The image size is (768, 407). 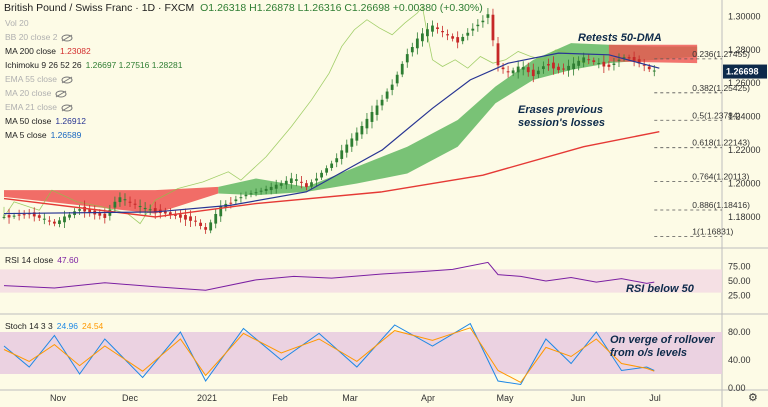 I want to click on fib-label: 0.5(1.23784), so click(x=716, y=115).